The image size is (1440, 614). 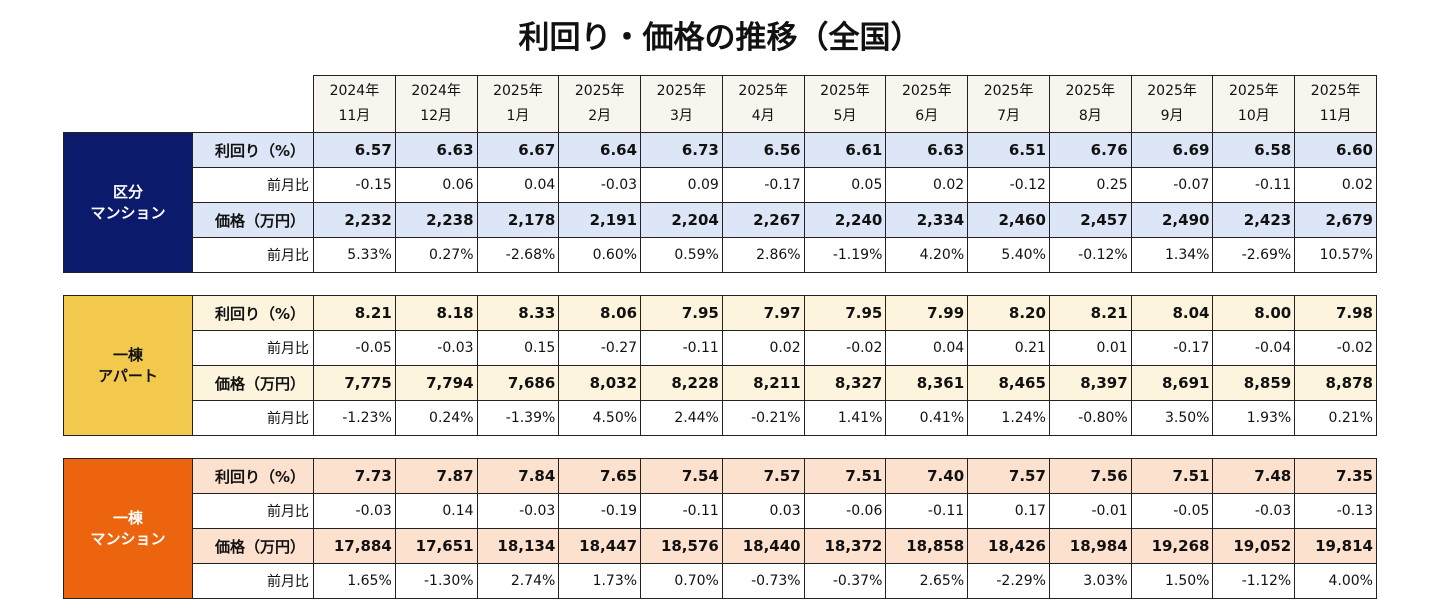 I want to click on cell: -0.73%, so click(x=763, y=581).